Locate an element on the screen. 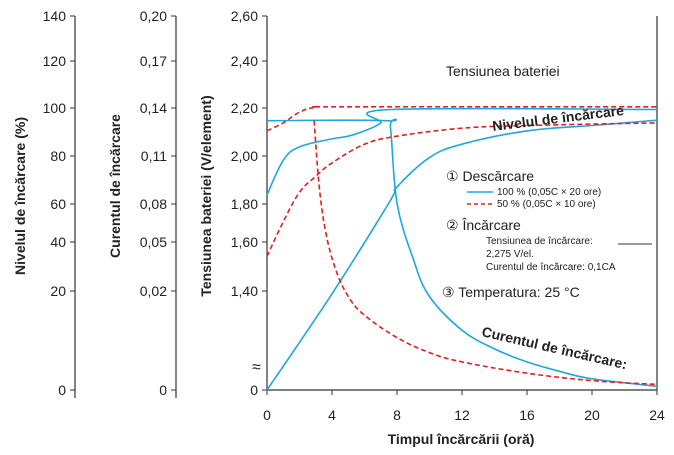 The height and width of the screenshot is (455, 674). level-tick-label: 0 is located at coordinates (62, 390).